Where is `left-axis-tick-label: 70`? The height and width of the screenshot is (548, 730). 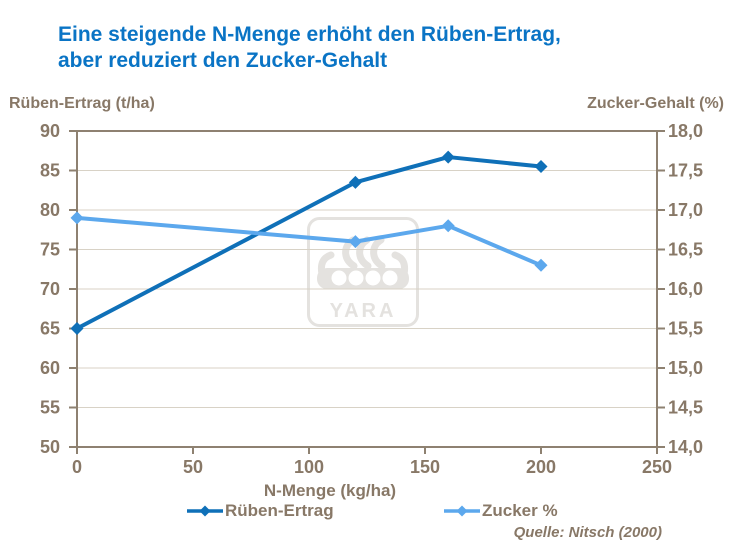 left-axis-tick-label: 70 is located at coordinates (50, 289).